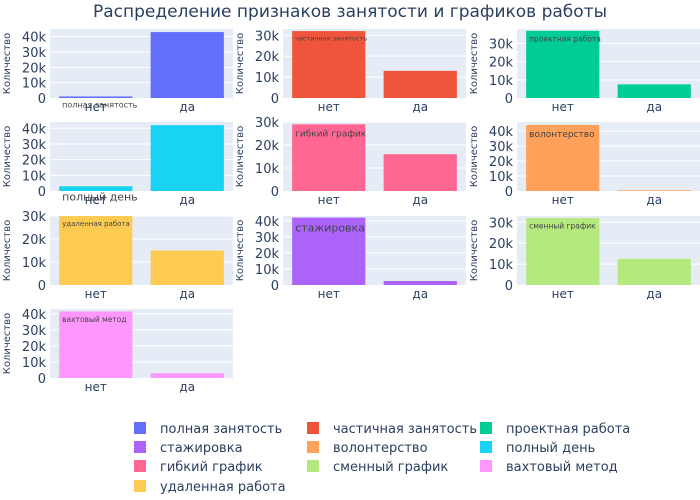  Describe the element at coordinates (211, 467) in the screenshot. I see `legend-label: гибкий график` at that location.